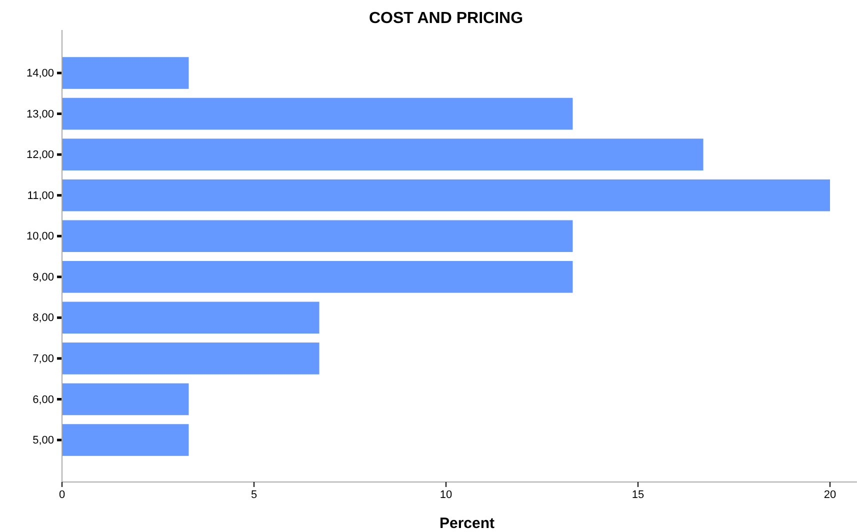  What do you see at coordinates (254, 494) in the screenshot?
I see `x-tick-label: 5` at bounding box center [254, 494].